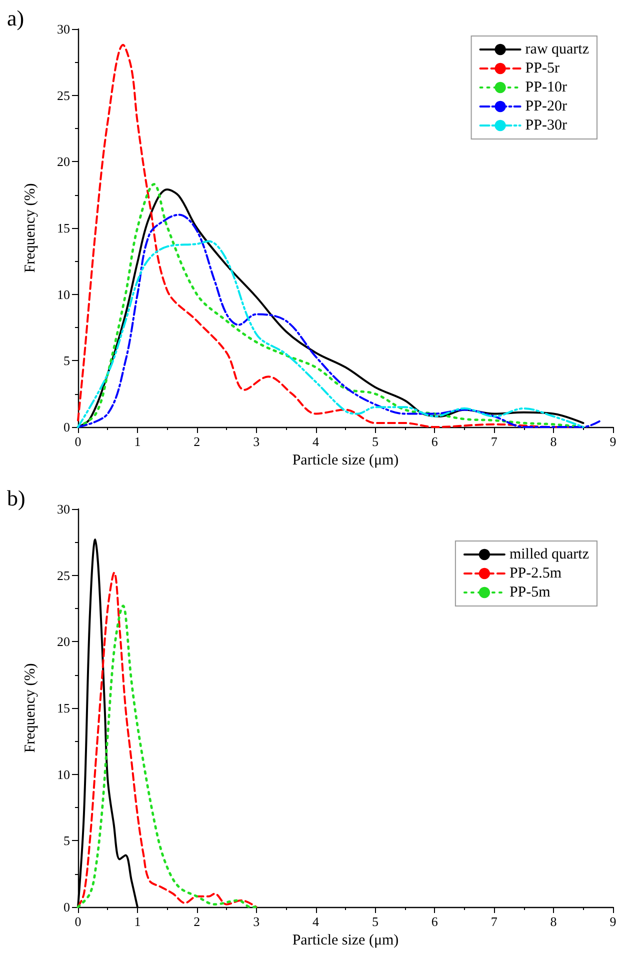 The image size is (623, 960). What do you see at coordinates (546, 88) in the screenshot?
I see `legend-label: PP-10r` at bounding box center [546, 88].